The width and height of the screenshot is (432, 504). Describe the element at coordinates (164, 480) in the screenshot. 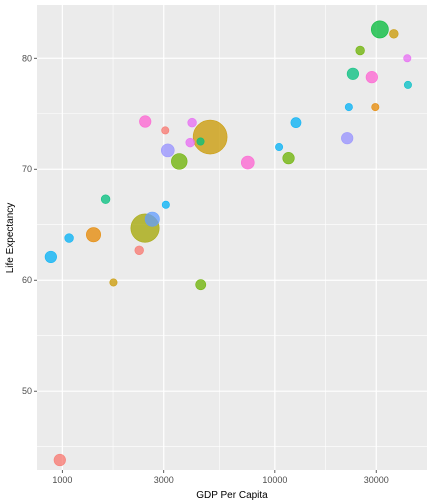

I see `x-tick-label: 3000` at that location.